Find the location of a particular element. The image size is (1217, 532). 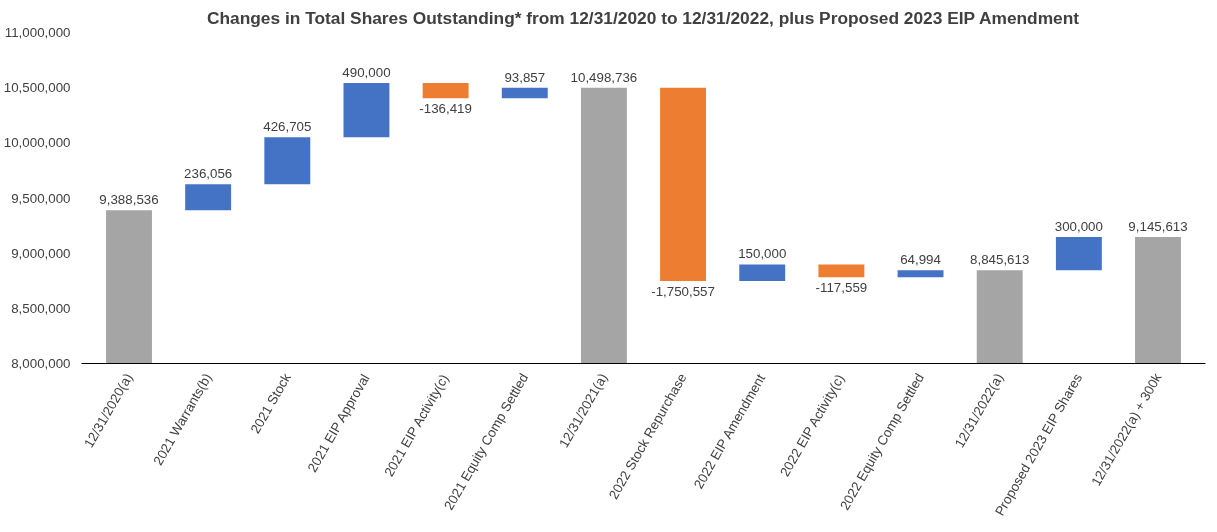

data-label: -136,419 is located at coordinates (445, 109).